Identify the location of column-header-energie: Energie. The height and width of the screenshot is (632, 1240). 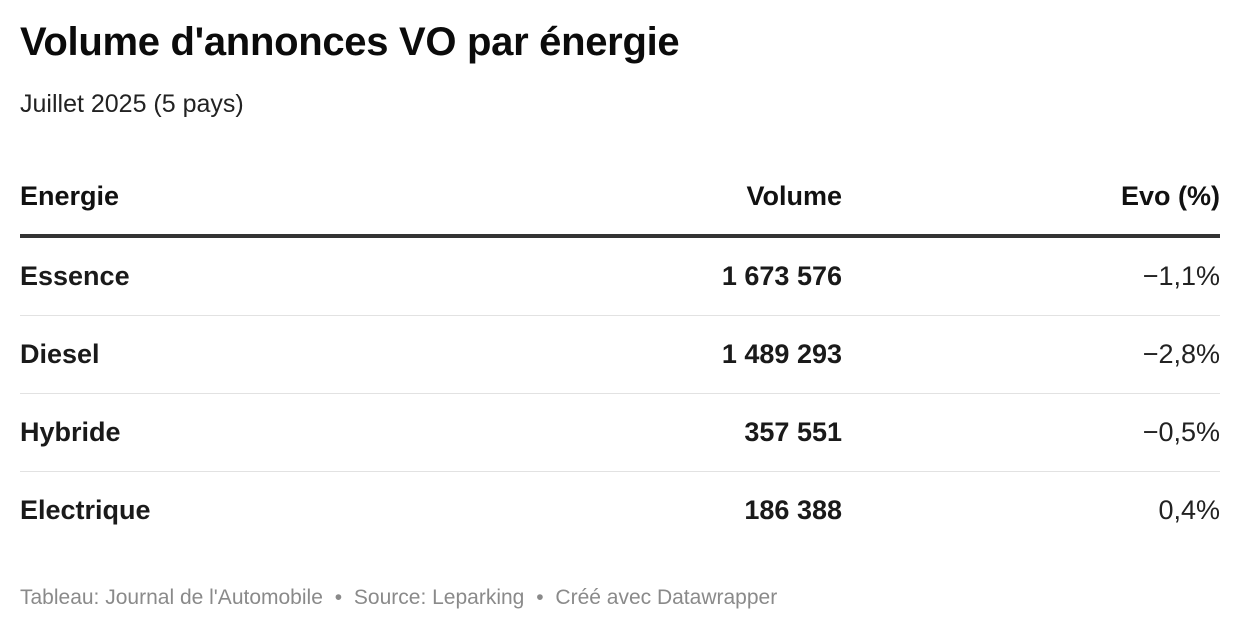
(230, 198).